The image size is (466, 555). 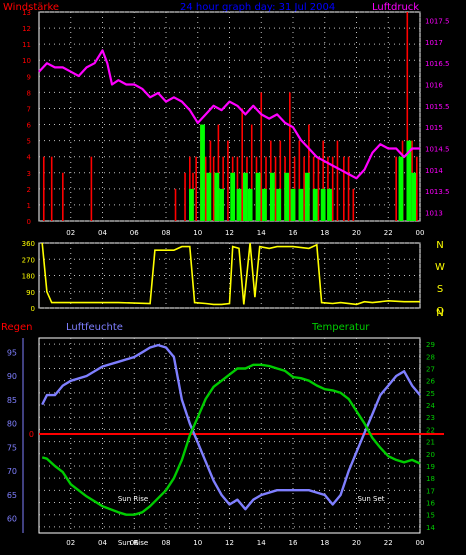 What do you see at coordinates (134, 233) in the screenshot?
I see `x-tick-label: 06` at bounding box center [134, 233].